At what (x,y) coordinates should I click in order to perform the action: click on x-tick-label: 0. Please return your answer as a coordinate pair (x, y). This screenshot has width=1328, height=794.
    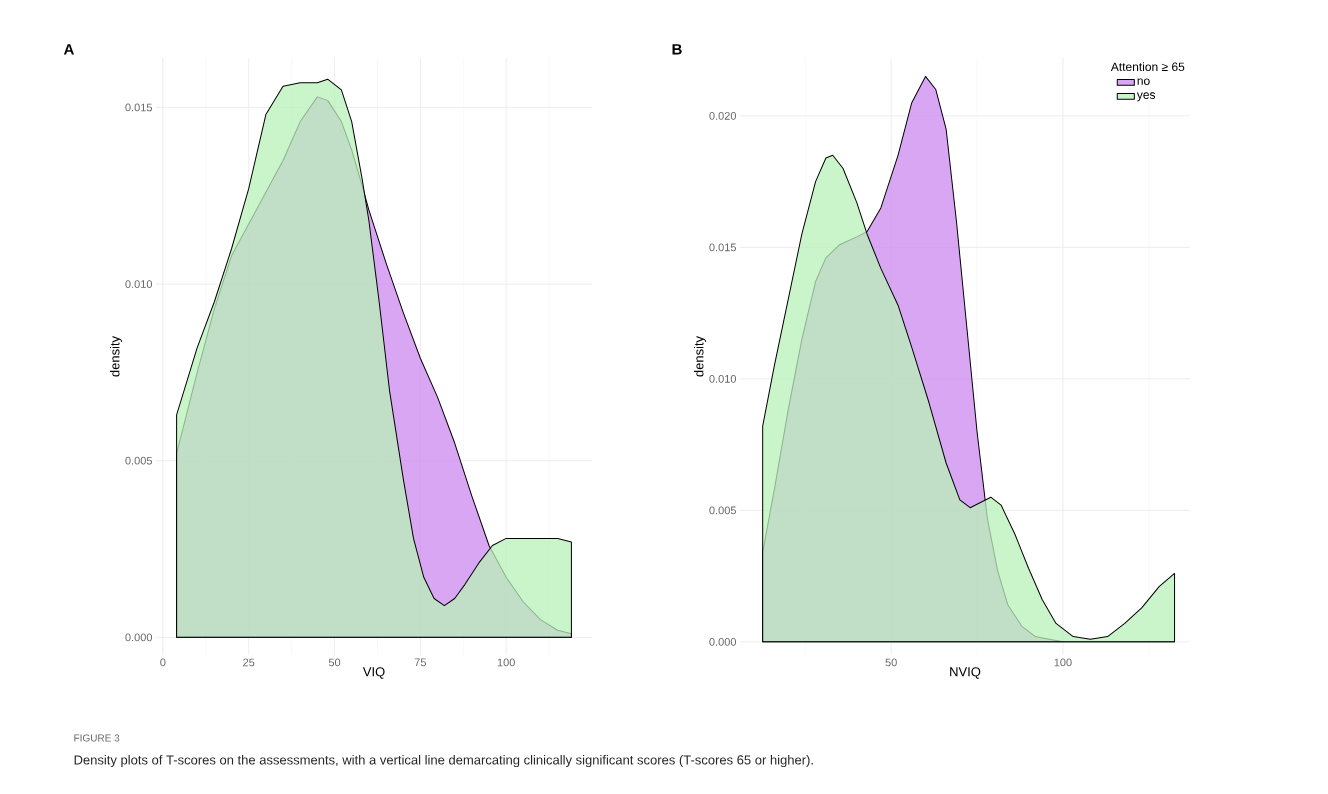
    Looking at the image, I should click on (163, 662).